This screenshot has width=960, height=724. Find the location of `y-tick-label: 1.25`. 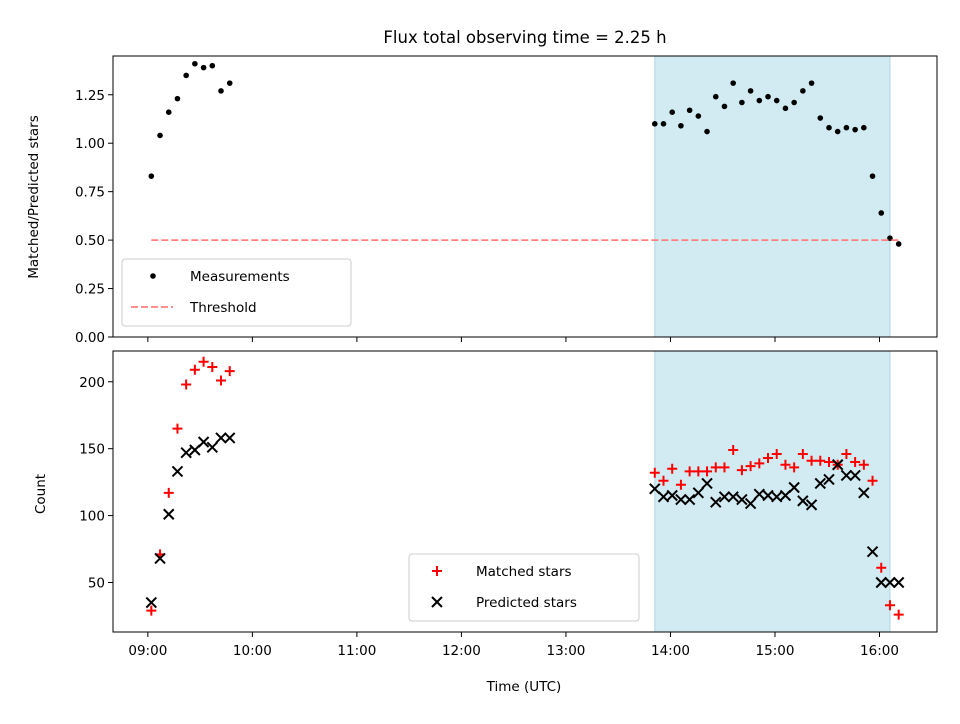

y-tick-label: 1.25 is located at coordinates (90, 96).